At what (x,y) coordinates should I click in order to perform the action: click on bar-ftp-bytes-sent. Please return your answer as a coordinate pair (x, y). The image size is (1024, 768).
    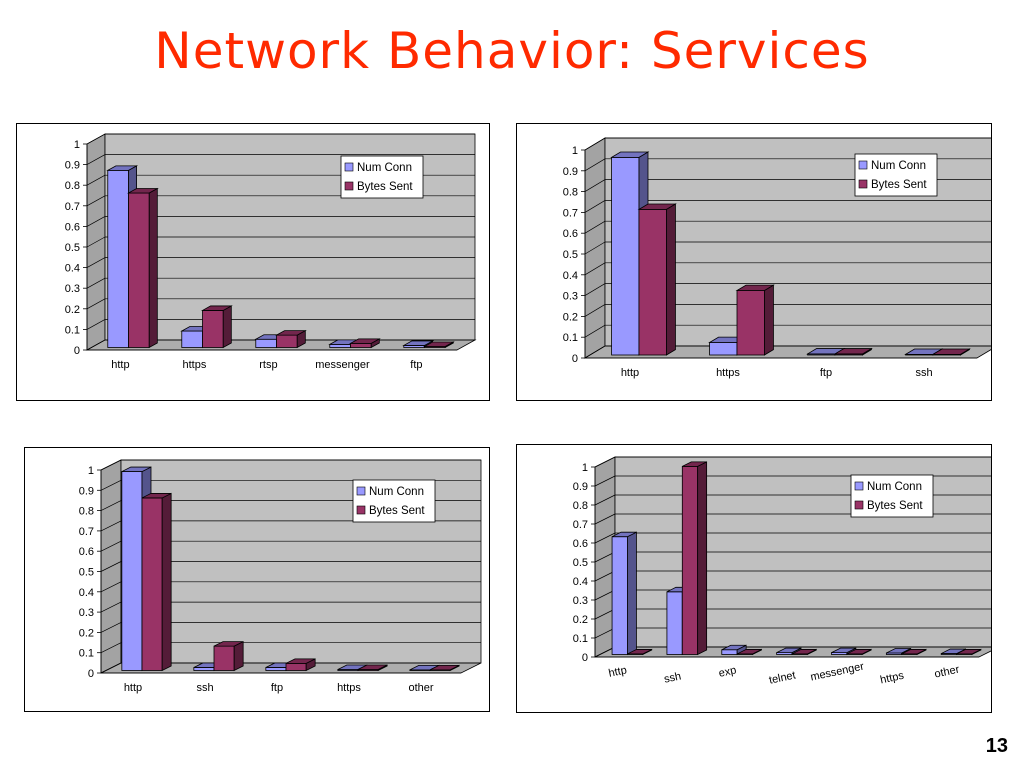
    Looking at the image, I should click on (853, 351).